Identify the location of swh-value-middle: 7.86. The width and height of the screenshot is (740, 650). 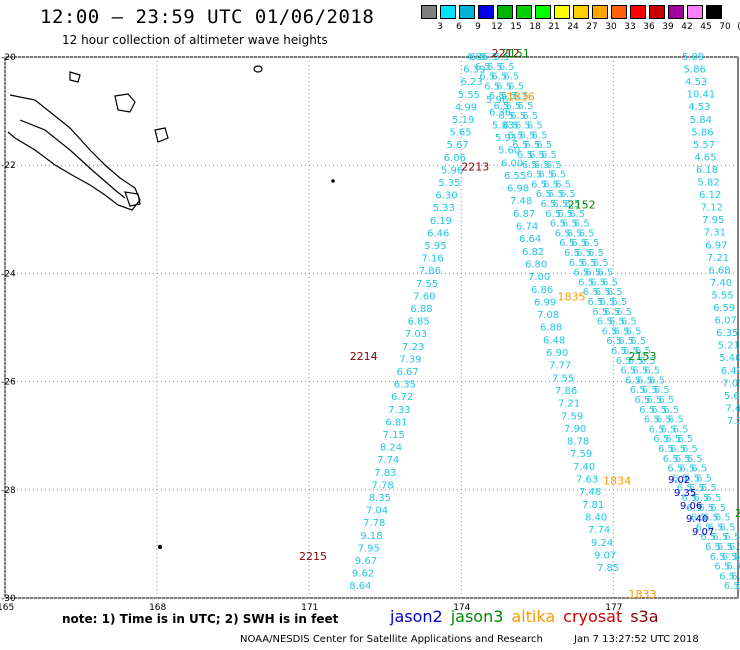
(566, 391).